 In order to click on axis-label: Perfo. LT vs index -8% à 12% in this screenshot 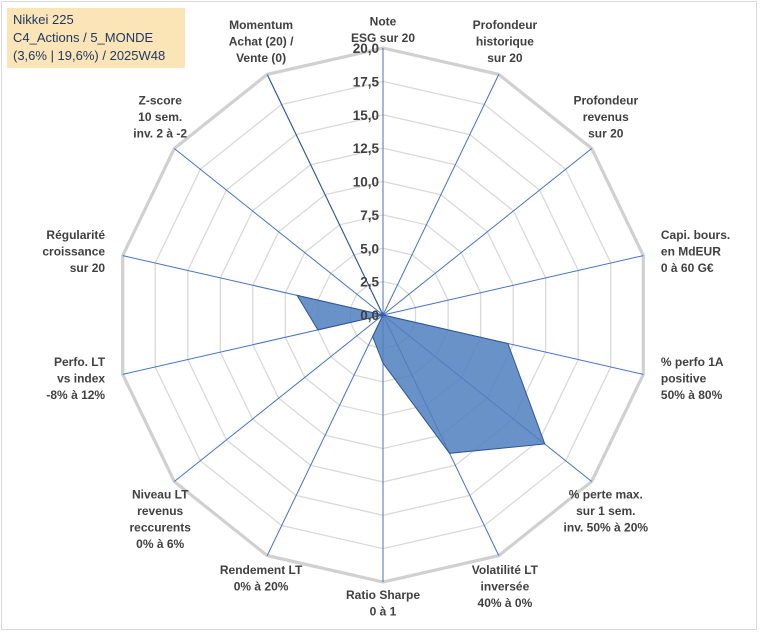, I will do `click(75, 378)`.